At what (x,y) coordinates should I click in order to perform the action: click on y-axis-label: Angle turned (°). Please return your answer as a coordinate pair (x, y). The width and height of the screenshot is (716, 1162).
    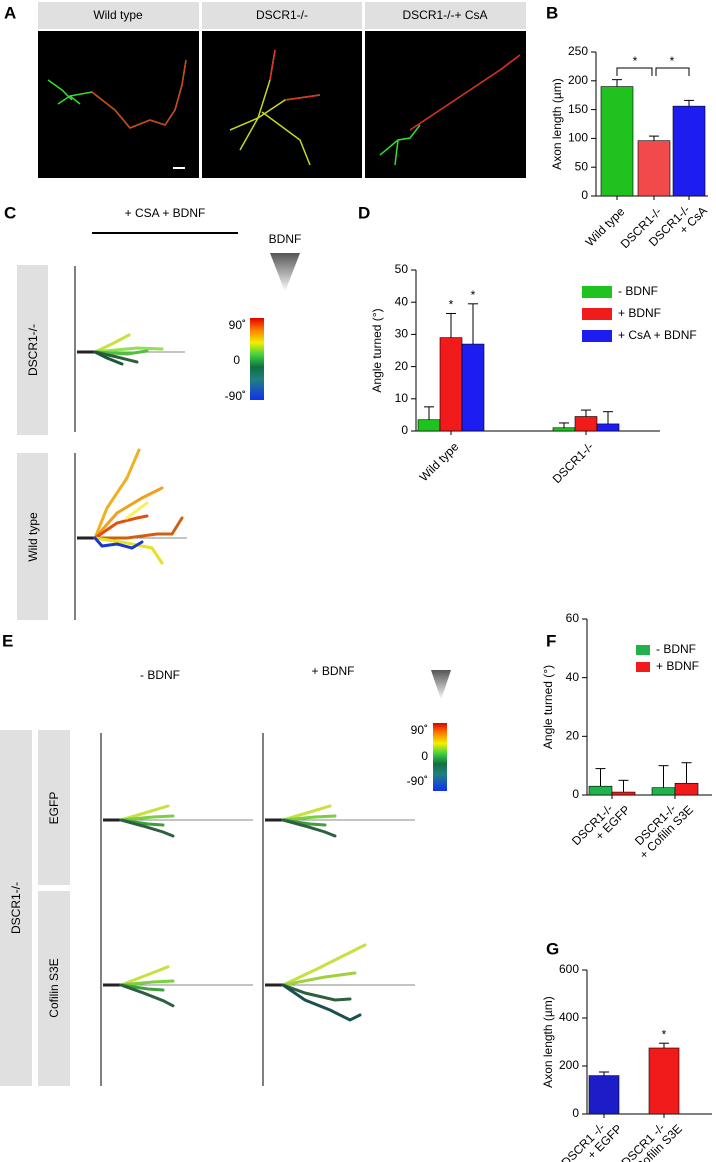
    Looking at the image, I should click on (548, 707).